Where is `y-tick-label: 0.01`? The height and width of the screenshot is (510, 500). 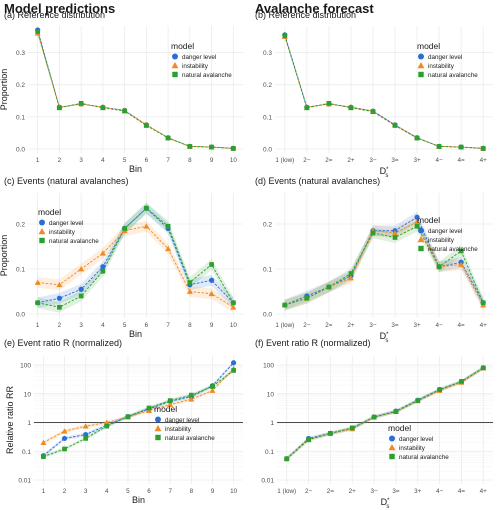 y-tick-label: 0.01 is located at coordinates (267, 481).